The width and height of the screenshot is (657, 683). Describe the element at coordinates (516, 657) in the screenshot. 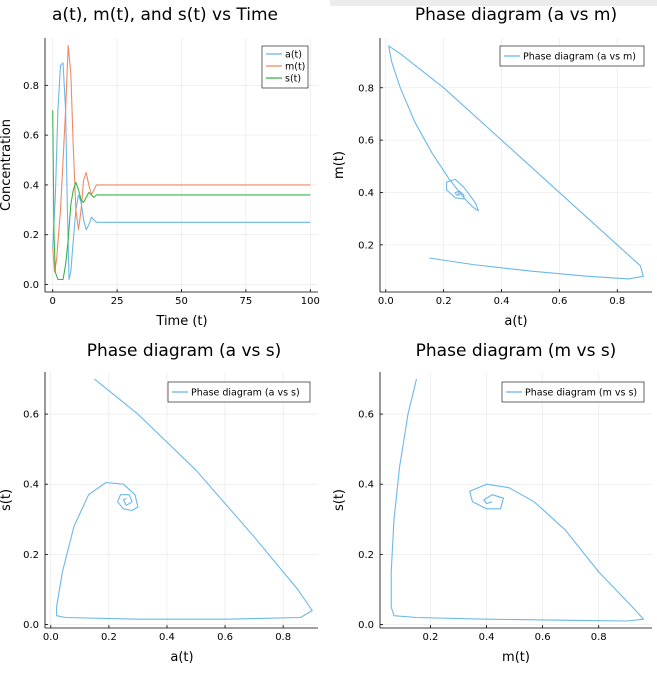

I see `x-axis-label: m(t)` at that location.